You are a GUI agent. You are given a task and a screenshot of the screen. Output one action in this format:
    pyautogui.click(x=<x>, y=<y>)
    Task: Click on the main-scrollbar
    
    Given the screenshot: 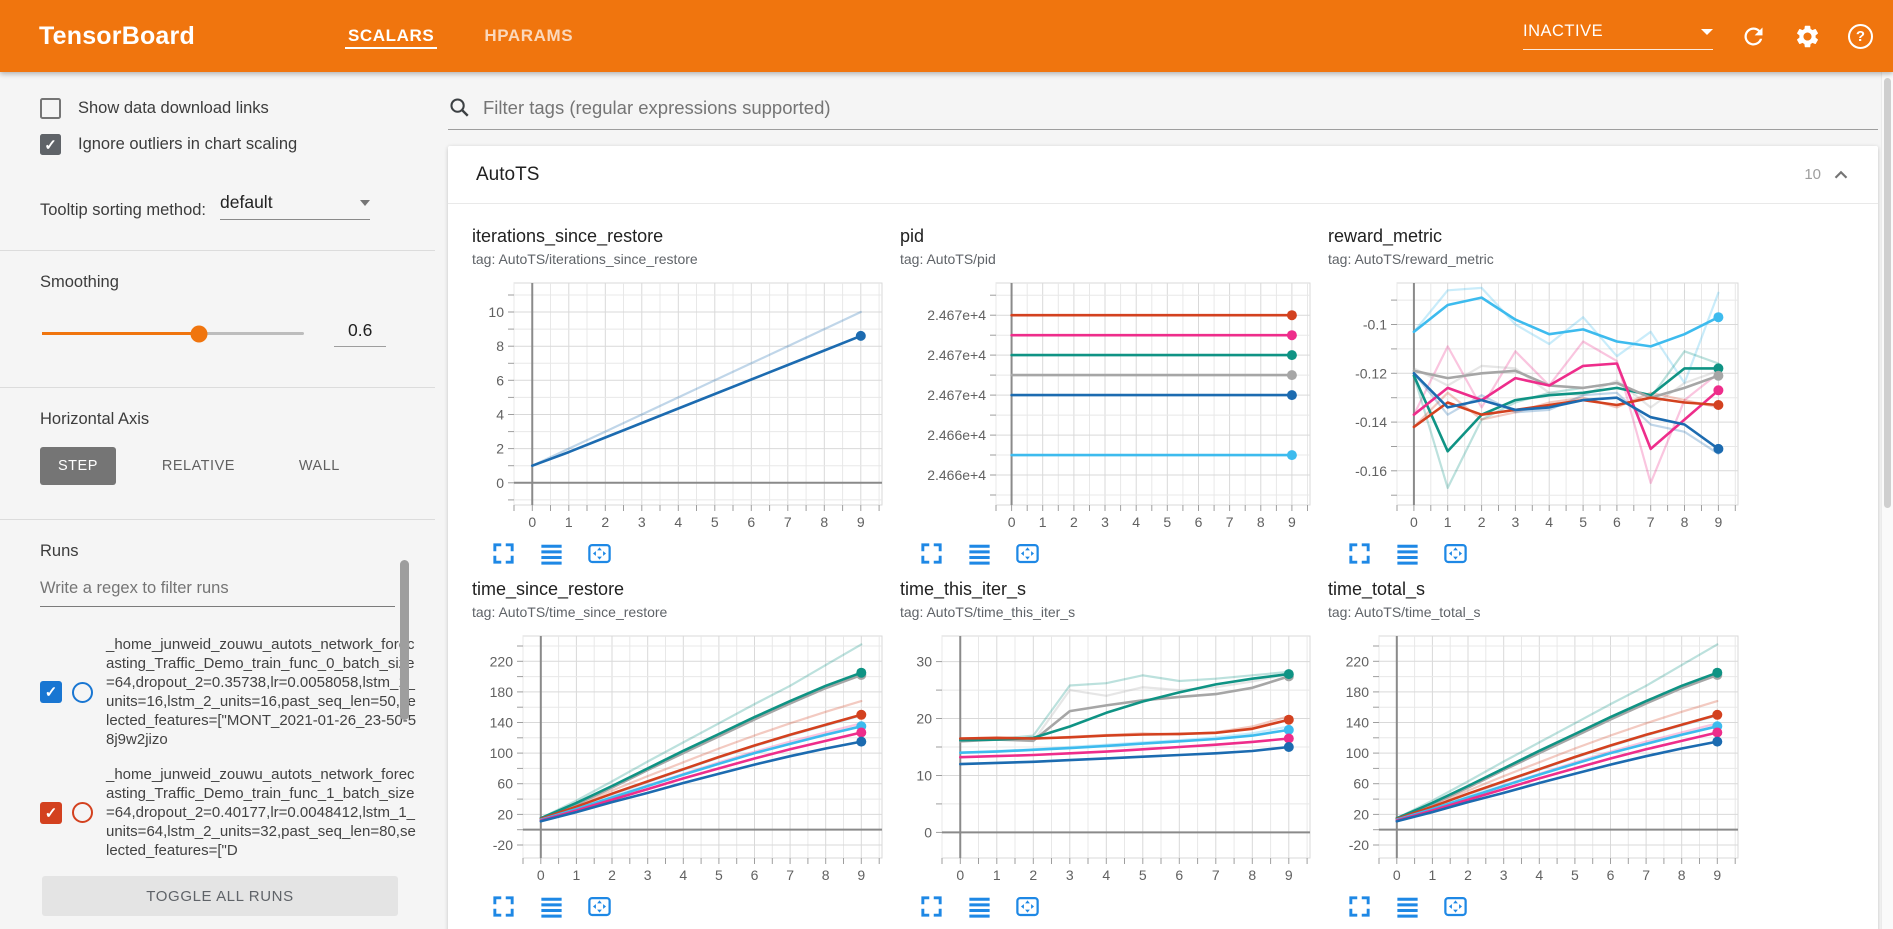 What is the action you would take?
    pyautogui.click(x=1887, y=500)
    